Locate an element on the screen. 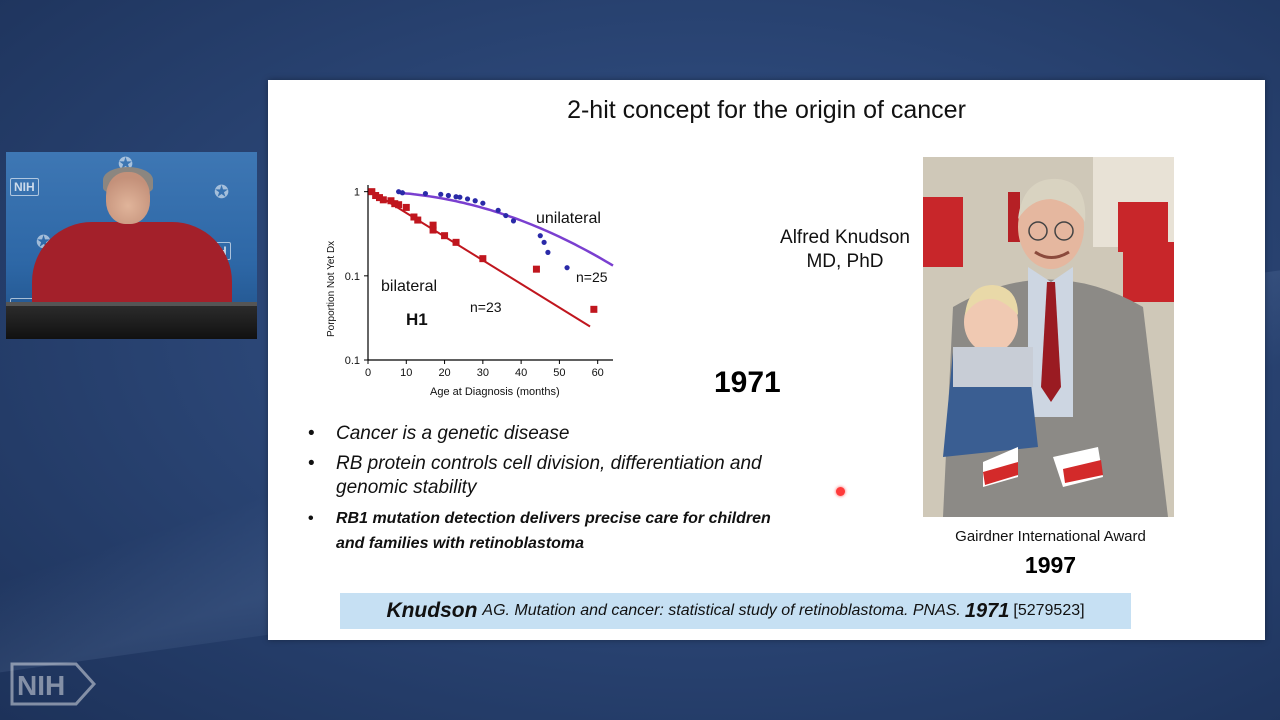  x-tick-label: 20 is located at coordinates (444, 373).